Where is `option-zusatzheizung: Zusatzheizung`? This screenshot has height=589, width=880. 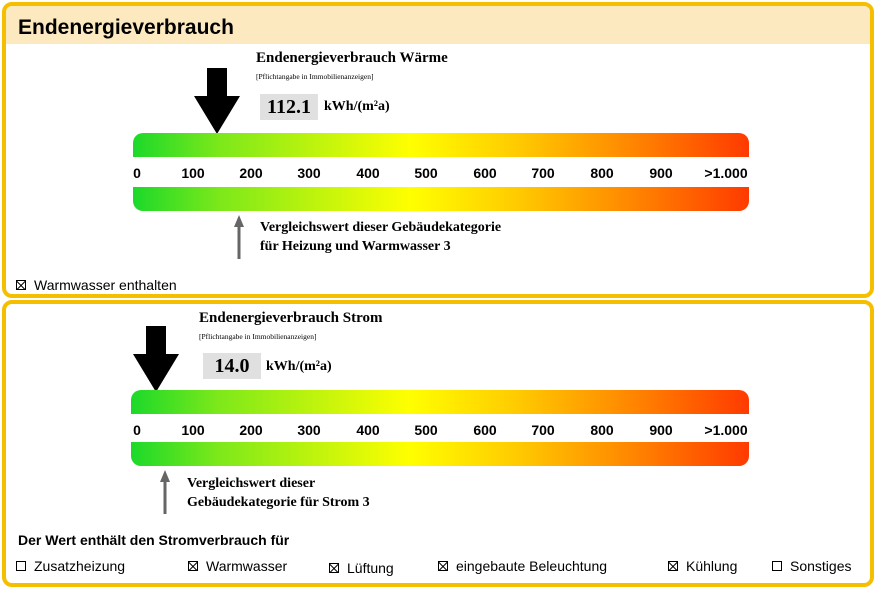 option-zusatzheizung: Zusatzheizung is located at coordinates (70, 566).